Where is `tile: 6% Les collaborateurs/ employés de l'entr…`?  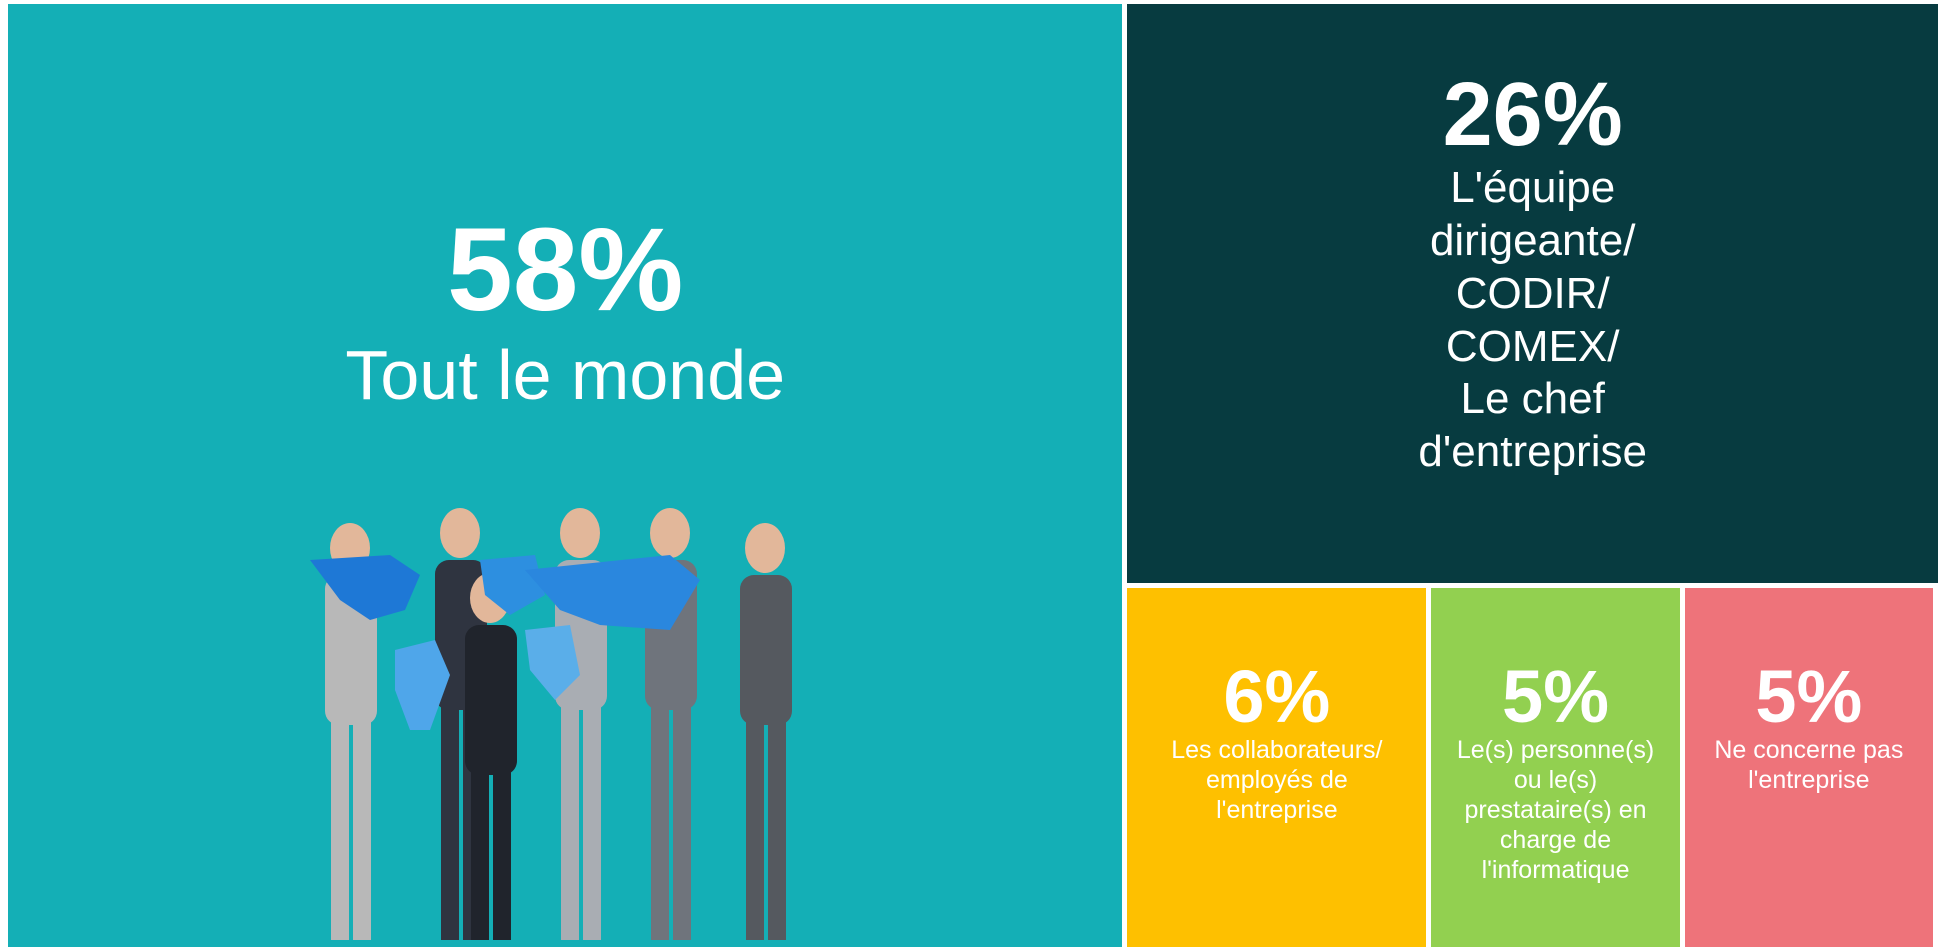 tile: 6% Les collaborateurs/ employés de l'entr… is located at coordinates (1277, 767).